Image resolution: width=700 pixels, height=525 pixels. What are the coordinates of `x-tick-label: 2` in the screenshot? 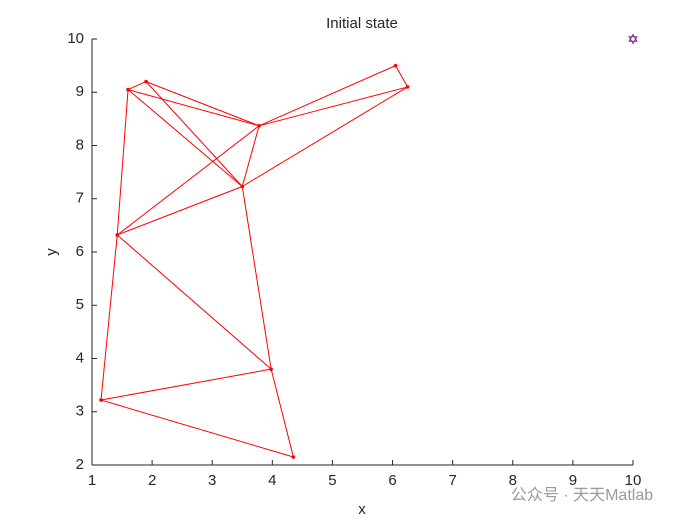 It's located at (152, 480).